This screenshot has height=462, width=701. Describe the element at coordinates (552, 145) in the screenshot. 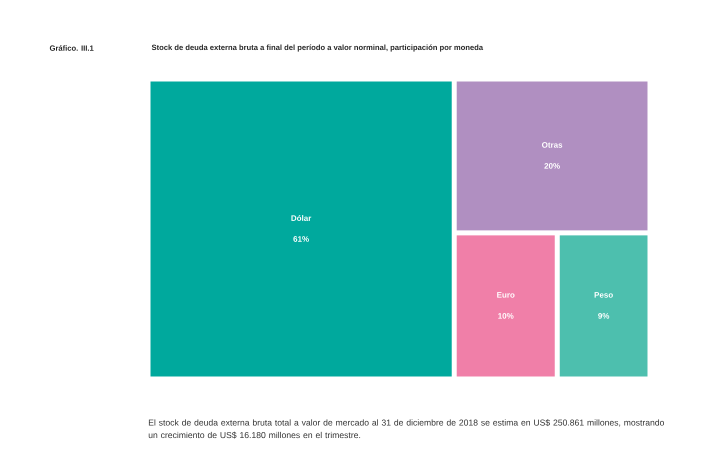

I see `category-label: Otras` at that location.